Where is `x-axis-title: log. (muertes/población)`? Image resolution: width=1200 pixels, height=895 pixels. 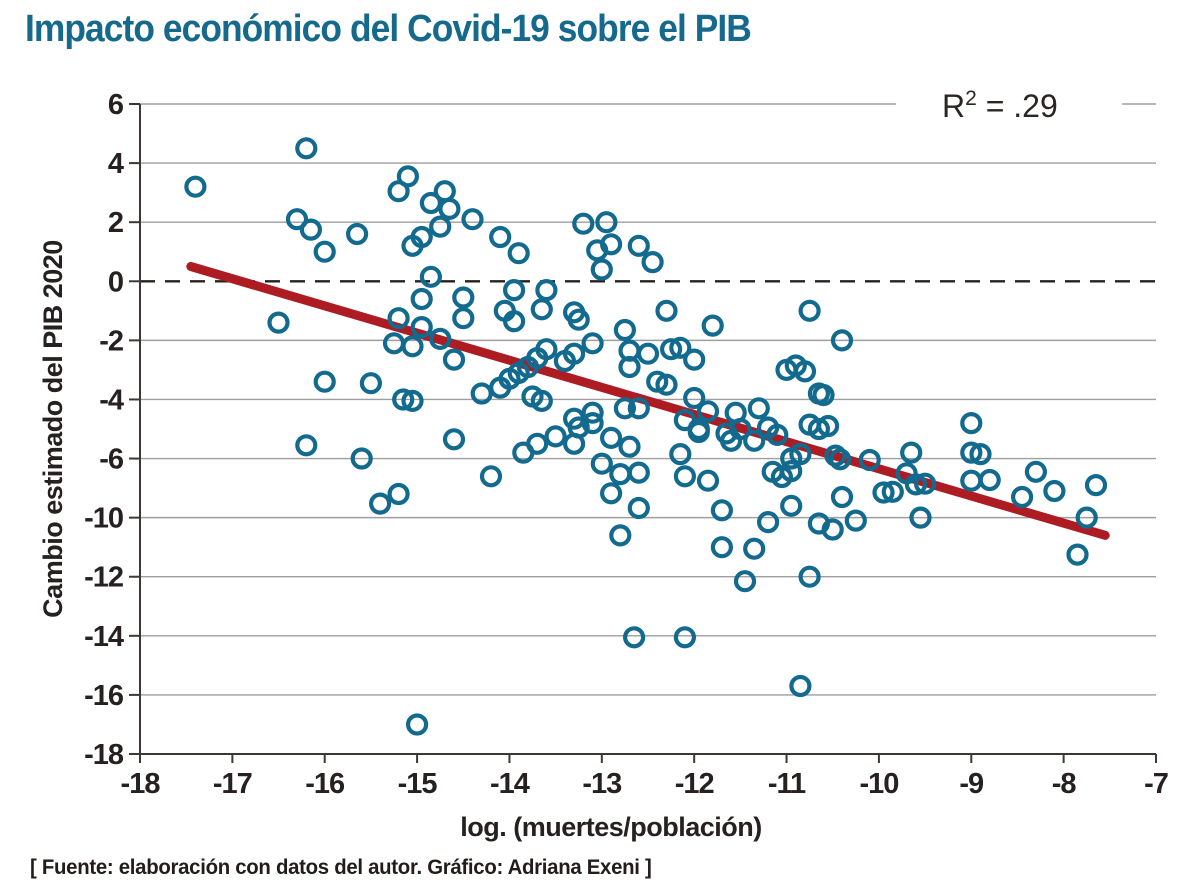
x-axis-title: log. (muertes/población) is located at coordinates (611, 827).